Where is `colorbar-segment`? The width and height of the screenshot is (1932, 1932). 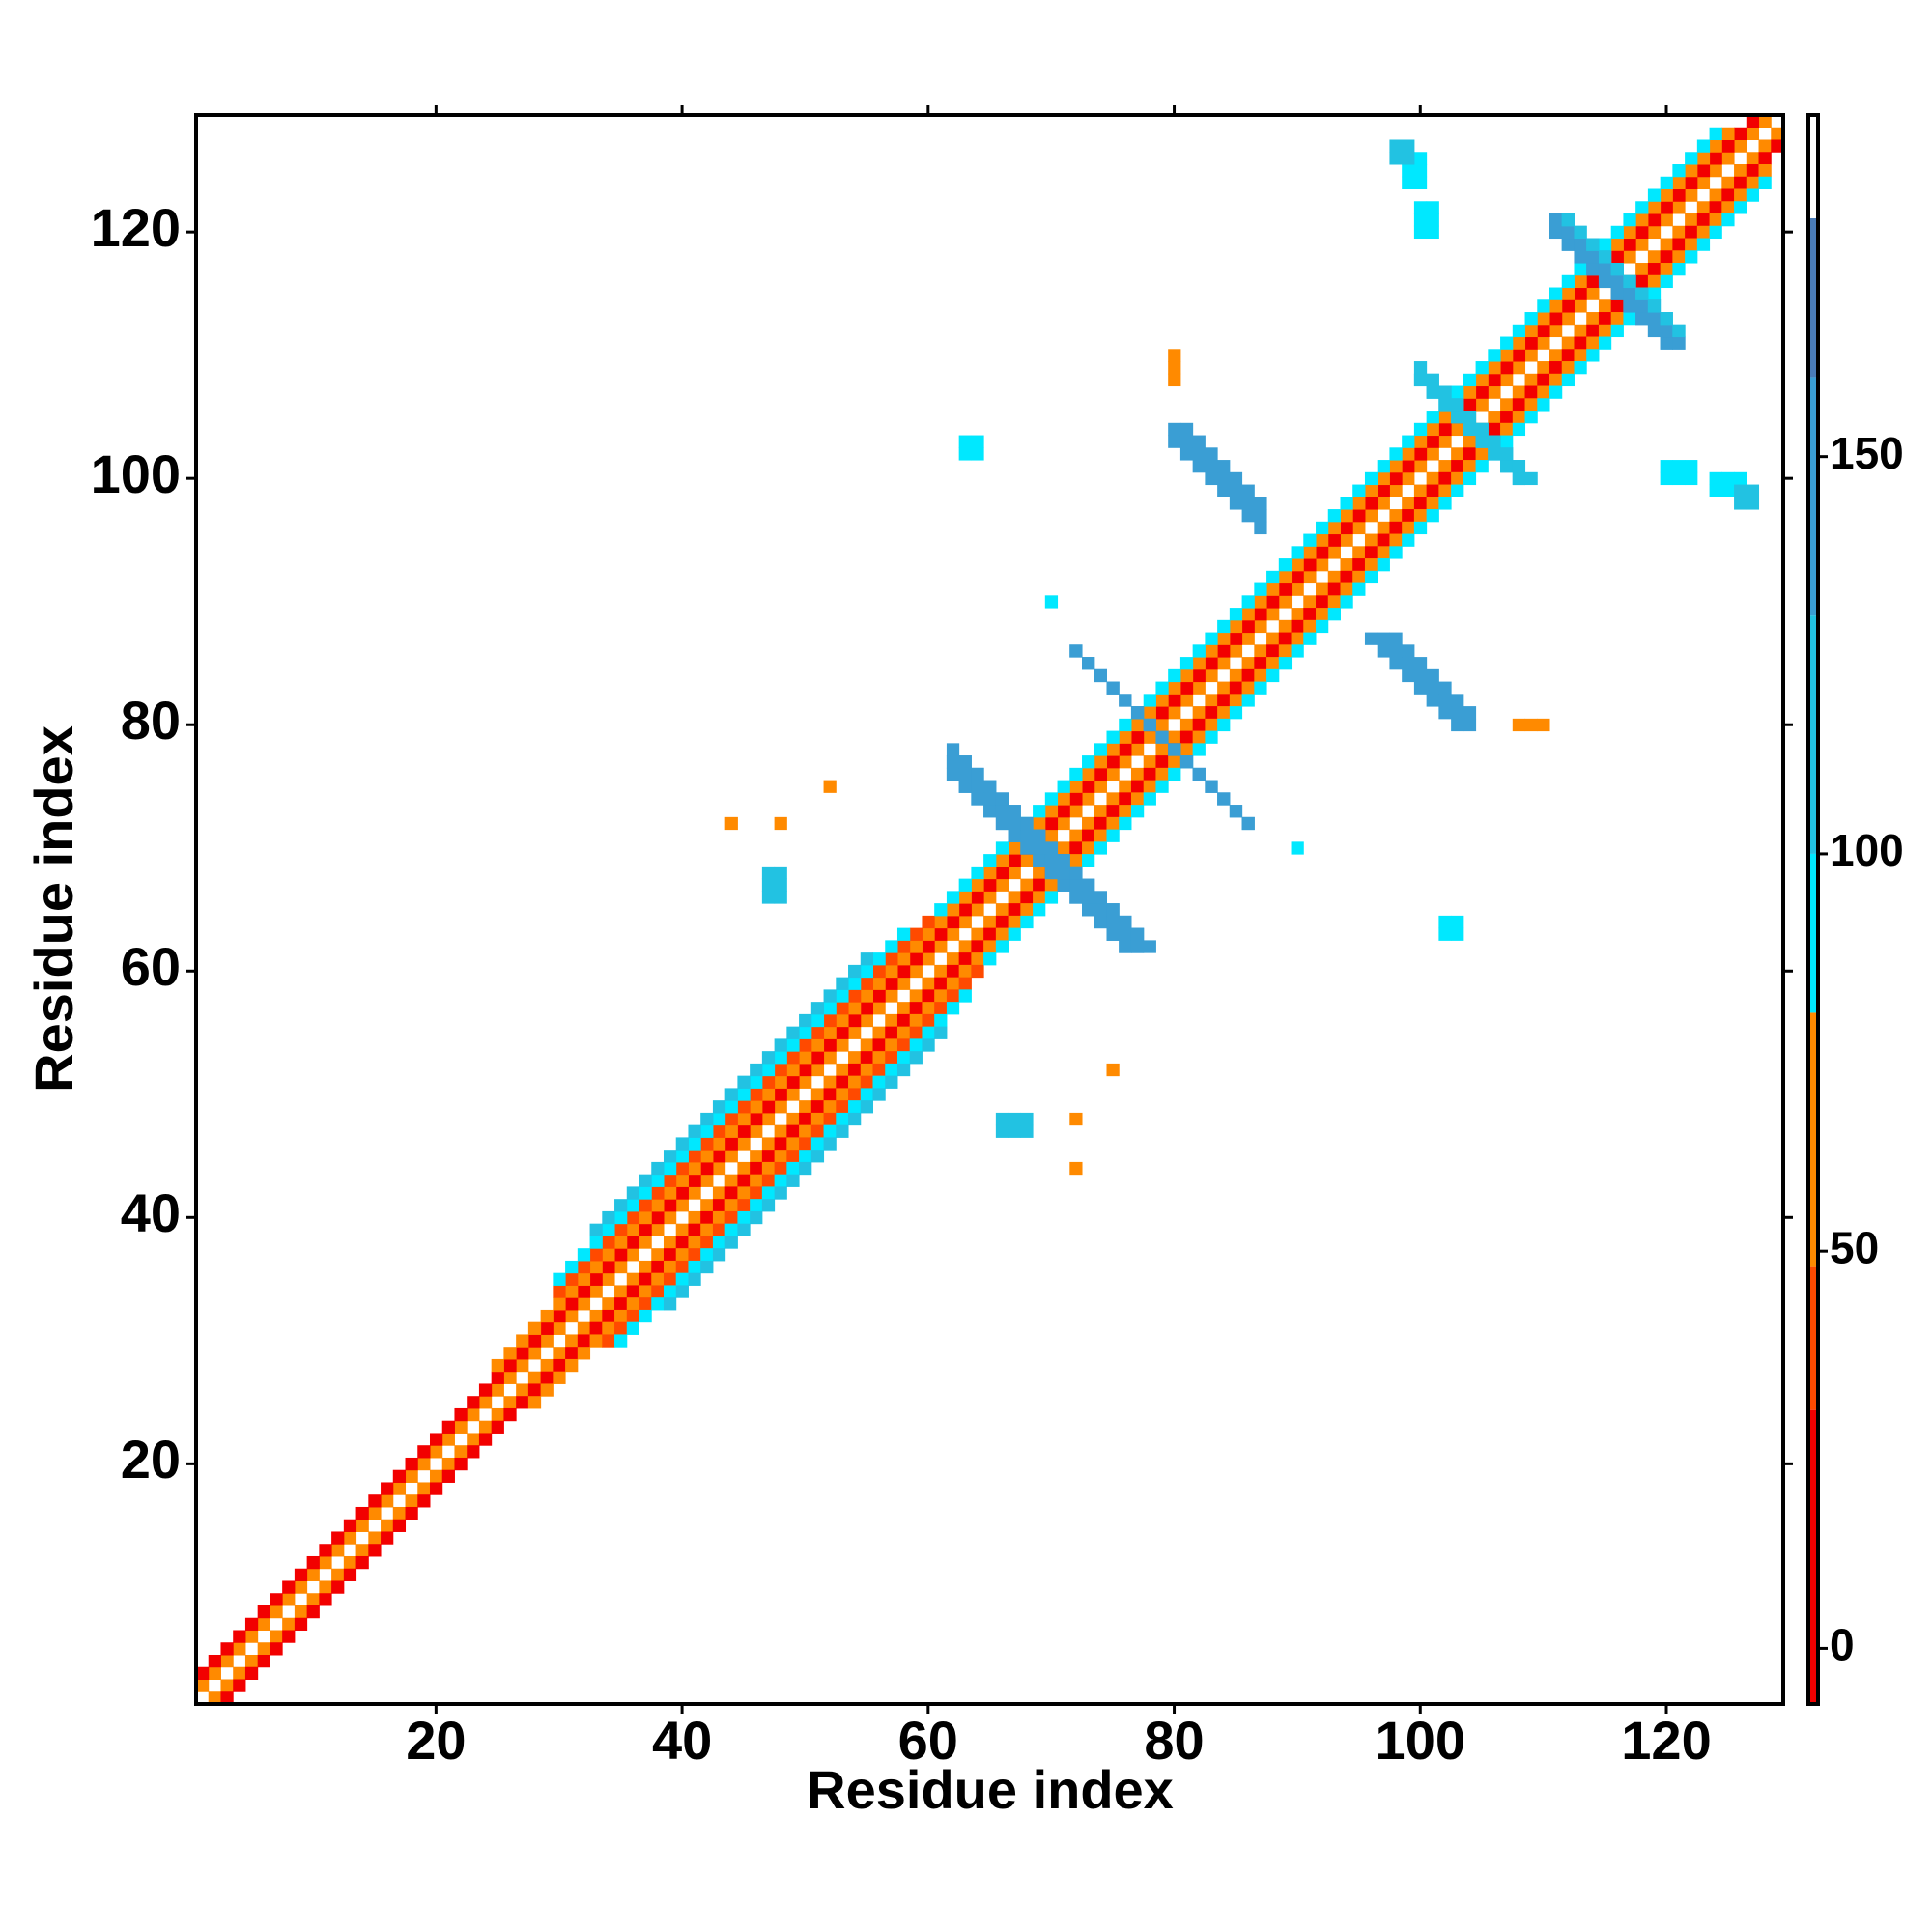
colorbar-segment is located at coordinates (1813, 166).